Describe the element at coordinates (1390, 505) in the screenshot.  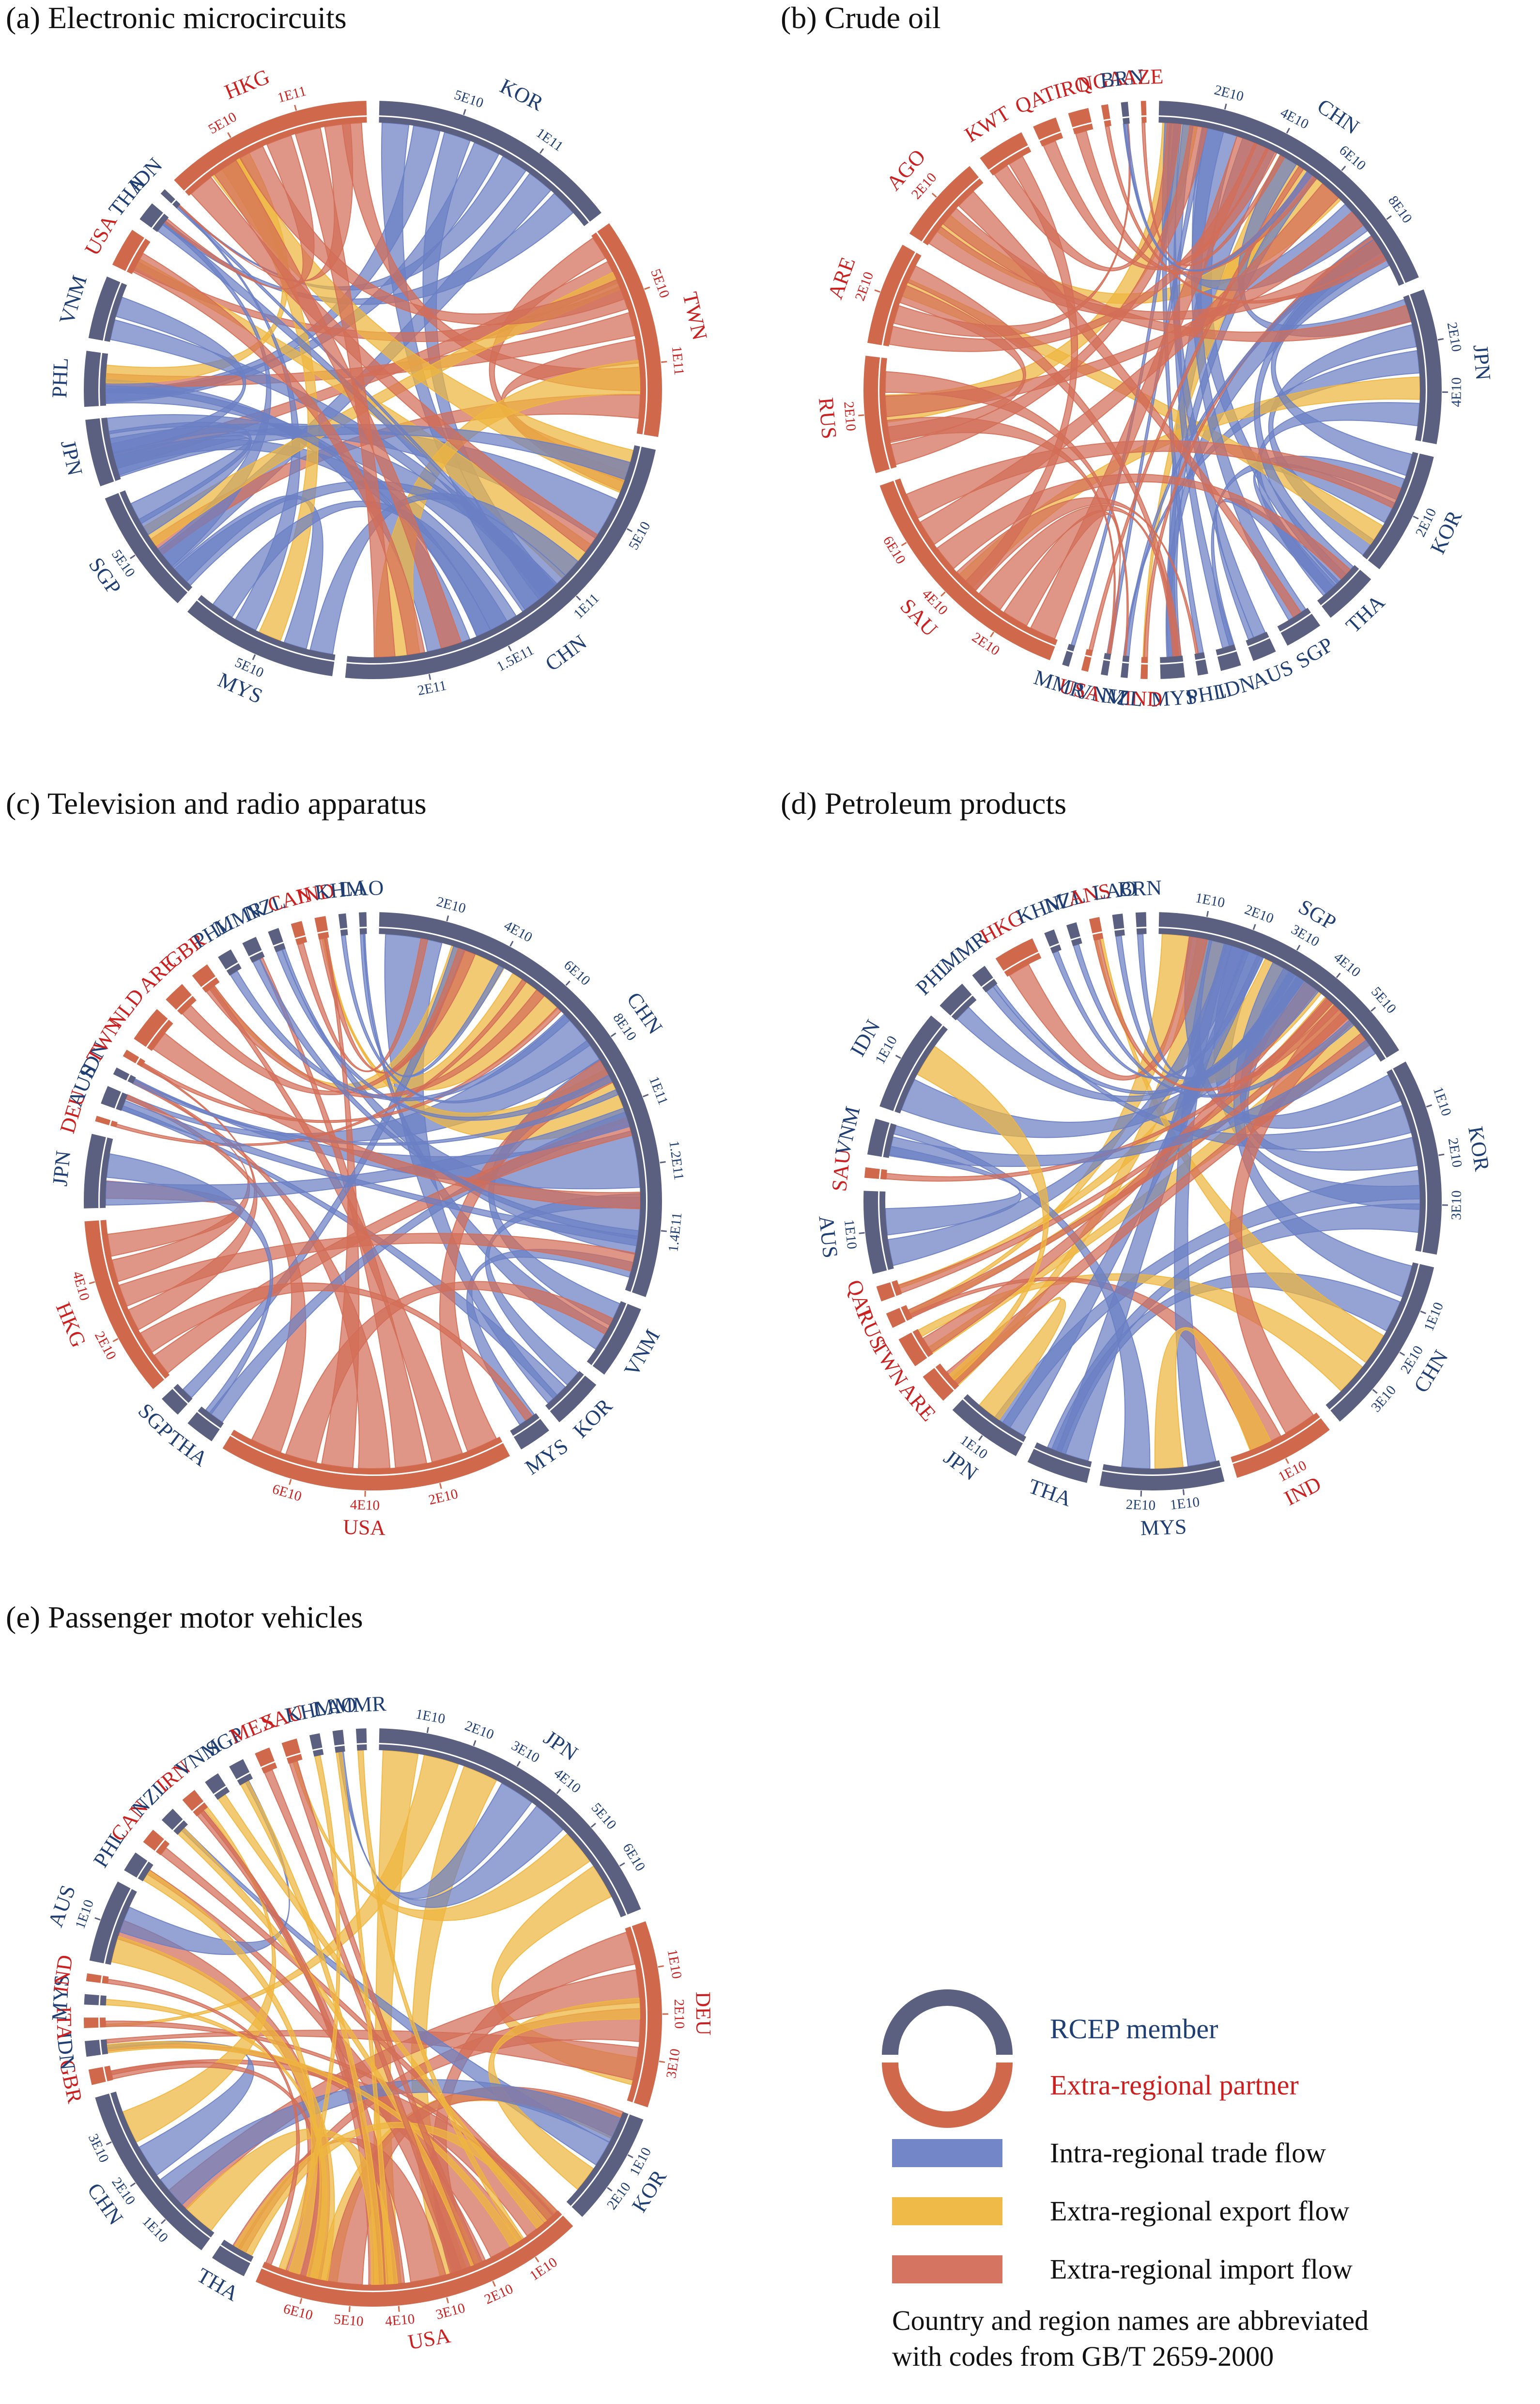
I see `arc-inner-kor` at that location.